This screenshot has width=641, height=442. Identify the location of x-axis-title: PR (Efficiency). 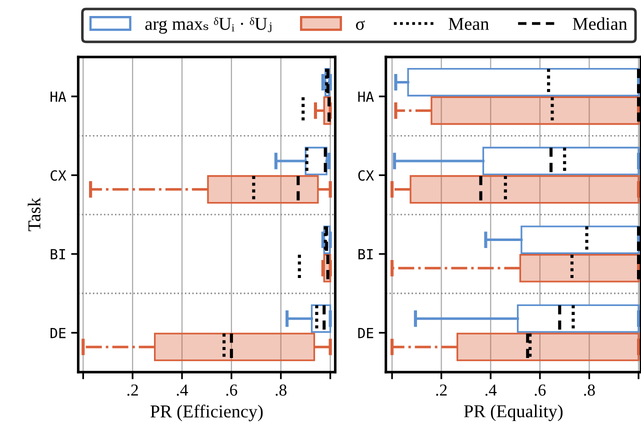
(206, 413).